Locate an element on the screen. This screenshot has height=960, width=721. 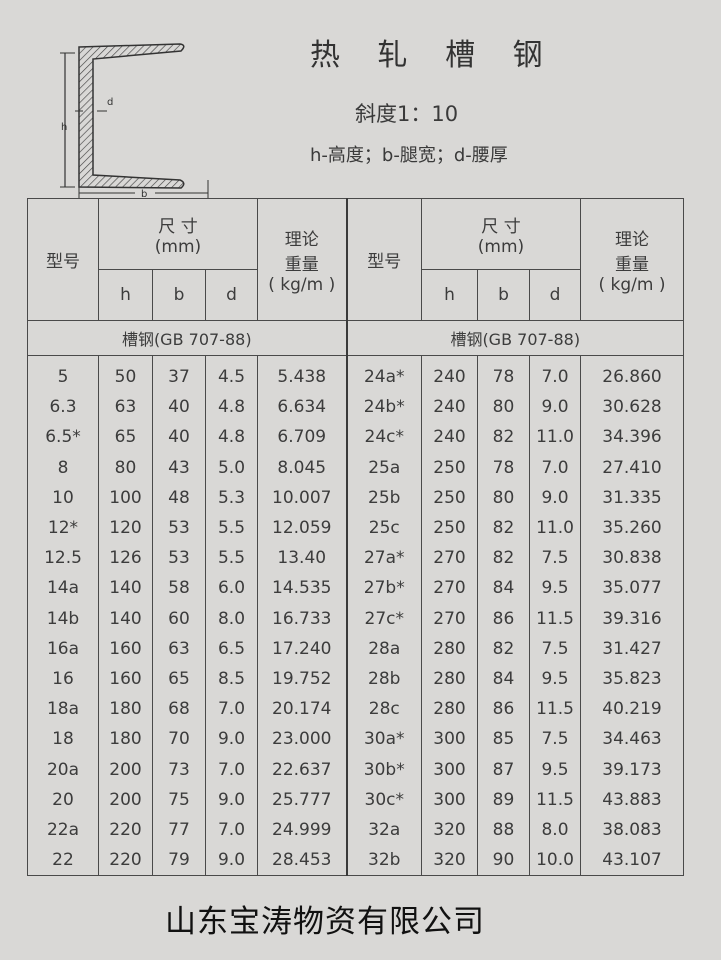
left-d-cell: 9.0 is located at coordinates (231, 739).